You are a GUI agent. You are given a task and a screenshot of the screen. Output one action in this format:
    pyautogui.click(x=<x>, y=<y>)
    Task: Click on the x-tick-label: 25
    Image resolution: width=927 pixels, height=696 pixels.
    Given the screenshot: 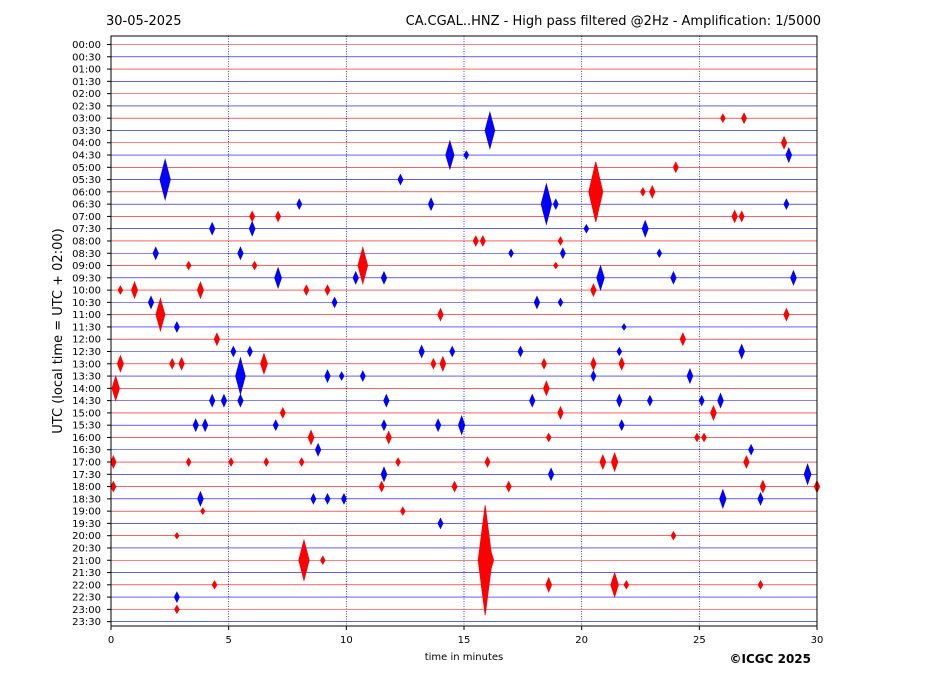 What is the action you would take?
    pyautogui.click(x=699, y=640)
    